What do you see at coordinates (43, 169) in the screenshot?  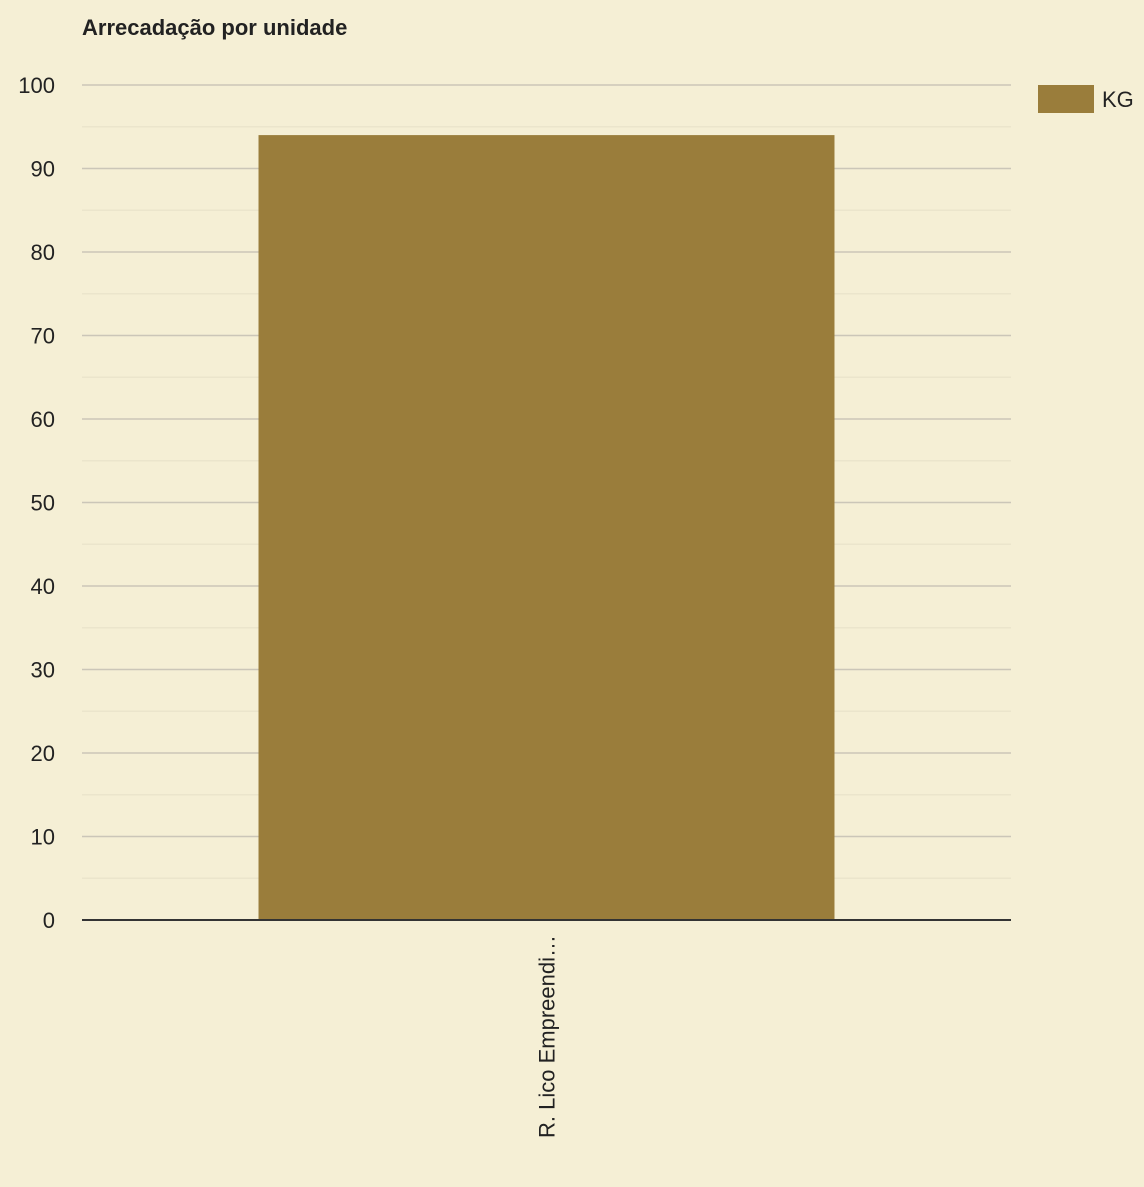 I see `y-tick-label: 90` at bounding box center [43, 169].